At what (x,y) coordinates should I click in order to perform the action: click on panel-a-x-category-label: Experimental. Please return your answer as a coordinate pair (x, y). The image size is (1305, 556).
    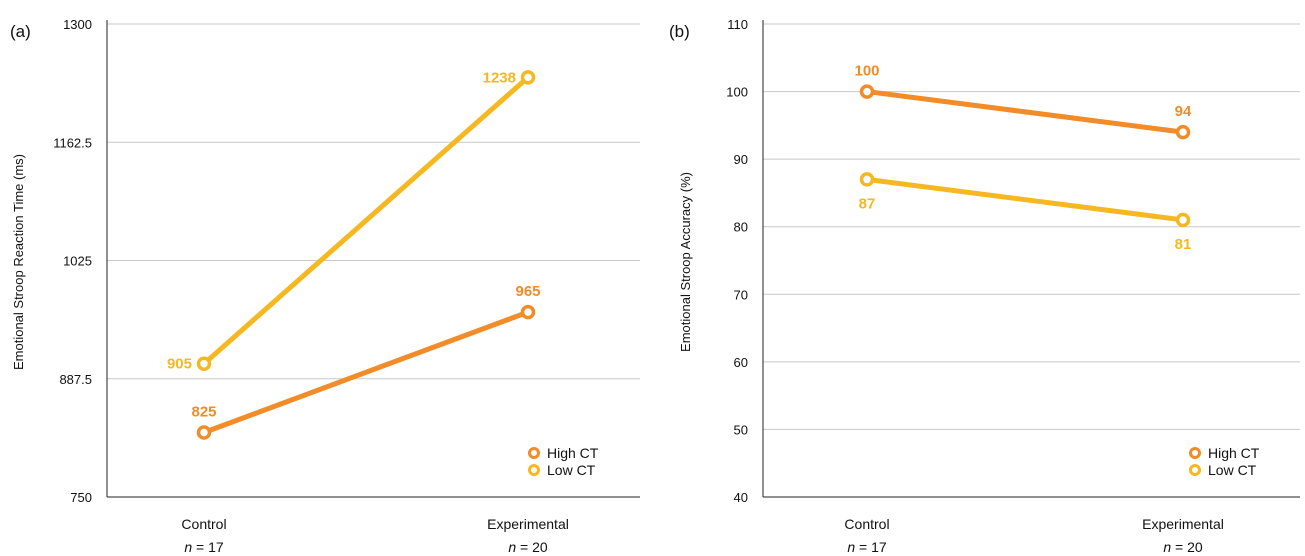
    Looking at the image, I should click on (528, 524).